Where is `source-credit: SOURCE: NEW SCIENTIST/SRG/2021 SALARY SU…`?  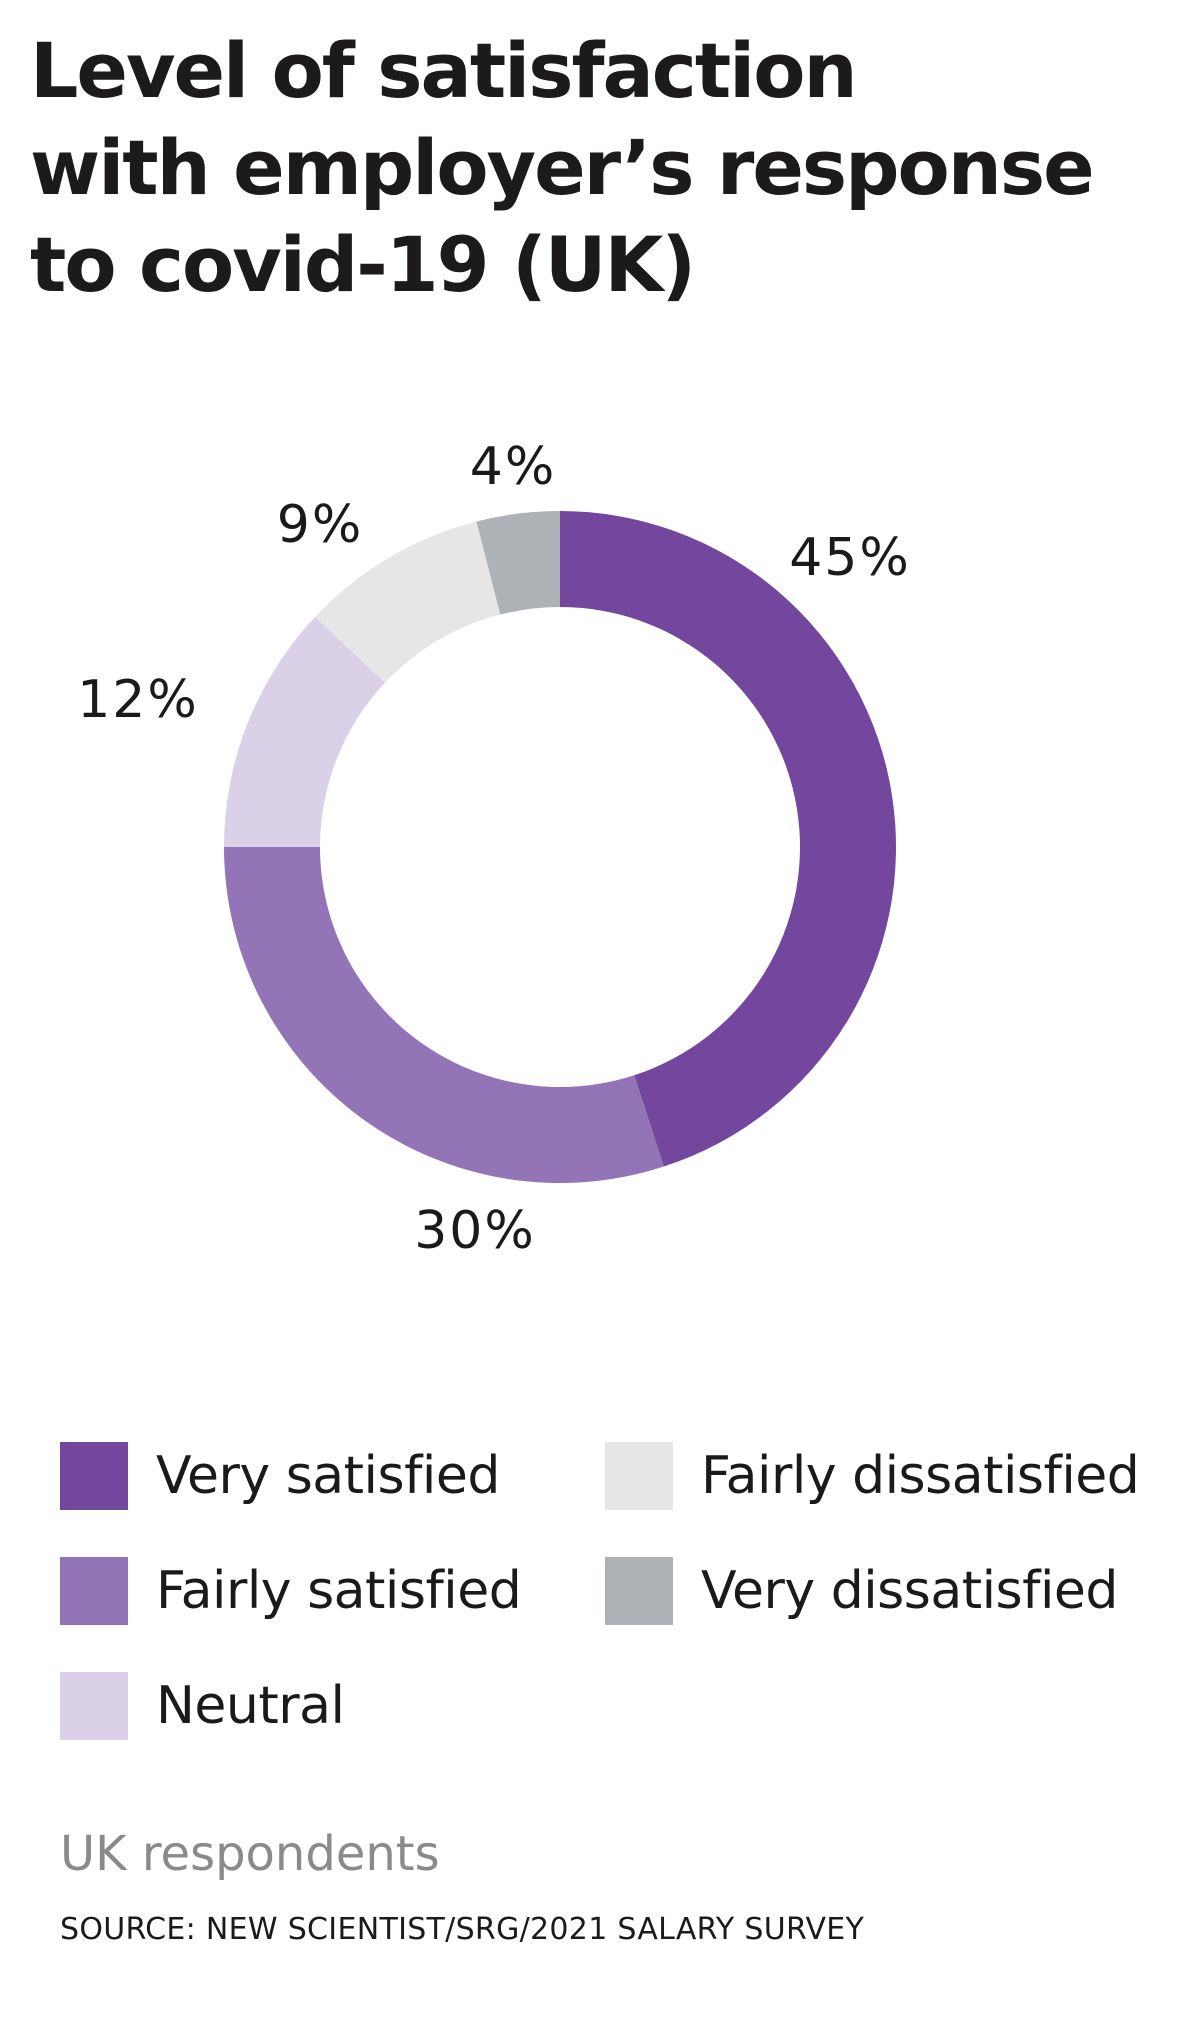 source-credit: SOURCE: NEW SCIENTIST/SRG/2021 SALARY SU… is located at coordinates (462, 1929).